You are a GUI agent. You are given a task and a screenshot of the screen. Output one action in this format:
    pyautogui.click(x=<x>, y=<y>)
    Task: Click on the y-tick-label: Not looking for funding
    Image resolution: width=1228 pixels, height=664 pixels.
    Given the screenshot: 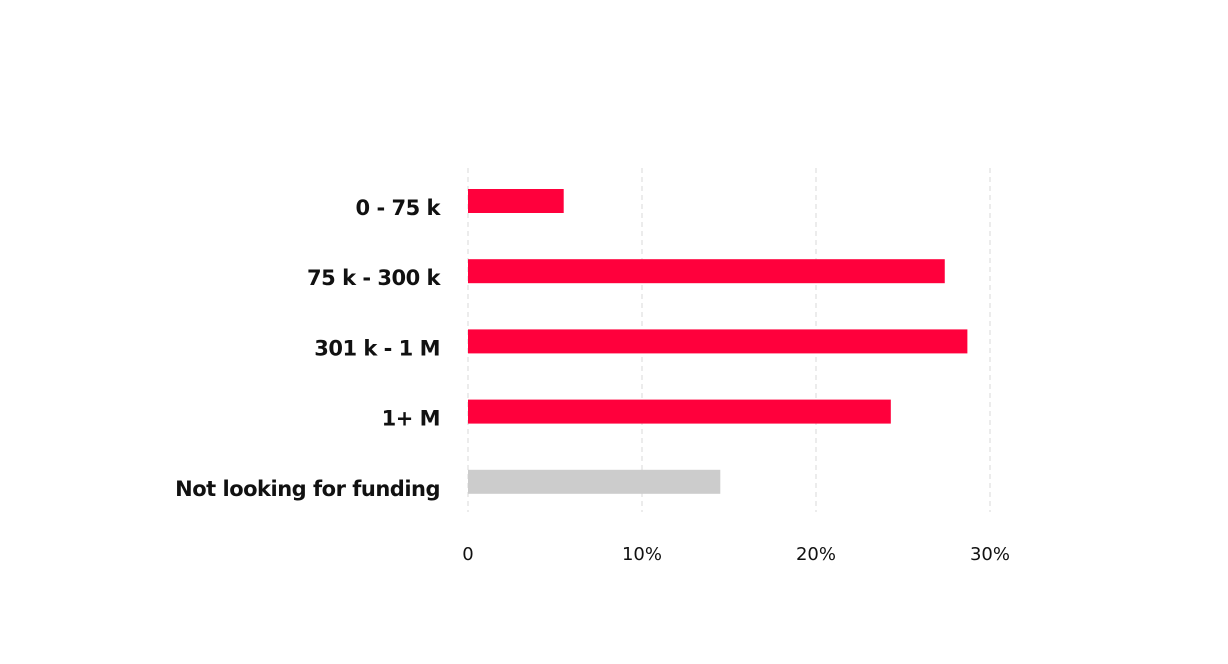 What is the action you would take?
    pyautogui.click(x=307, y=489)
    